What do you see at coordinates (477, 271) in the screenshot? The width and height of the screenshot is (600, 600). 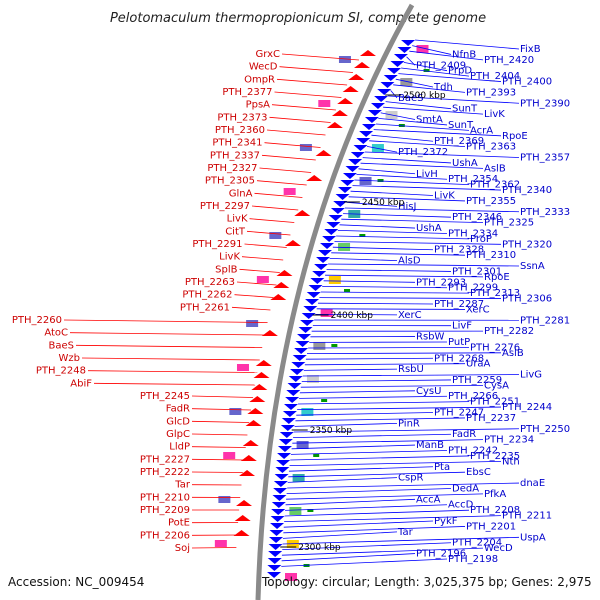 I see `forward-gene-label: PTH_2301` at bounding box center [477, 271].